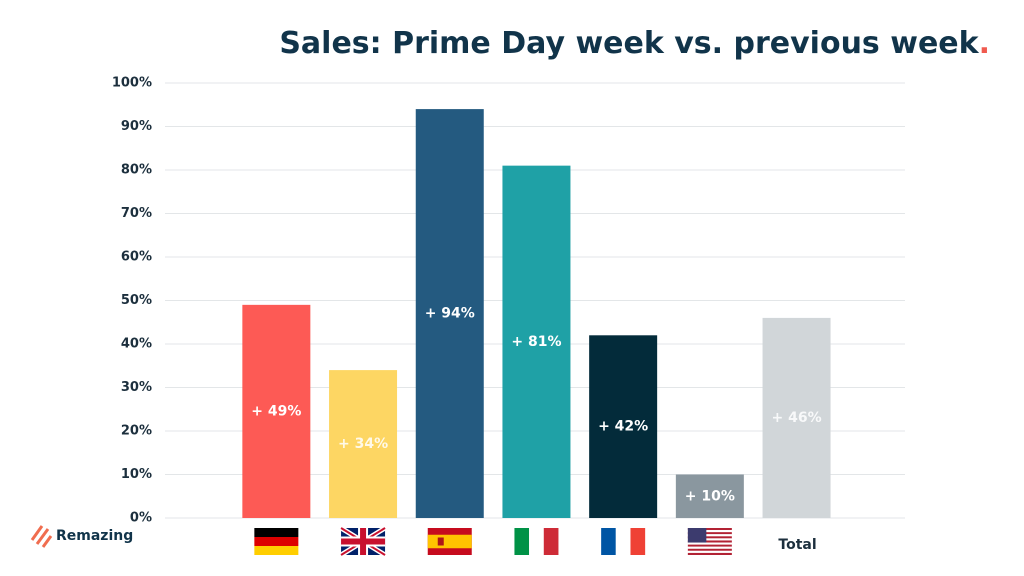  I want to click on value-label: + 34%, so click(363, 444).